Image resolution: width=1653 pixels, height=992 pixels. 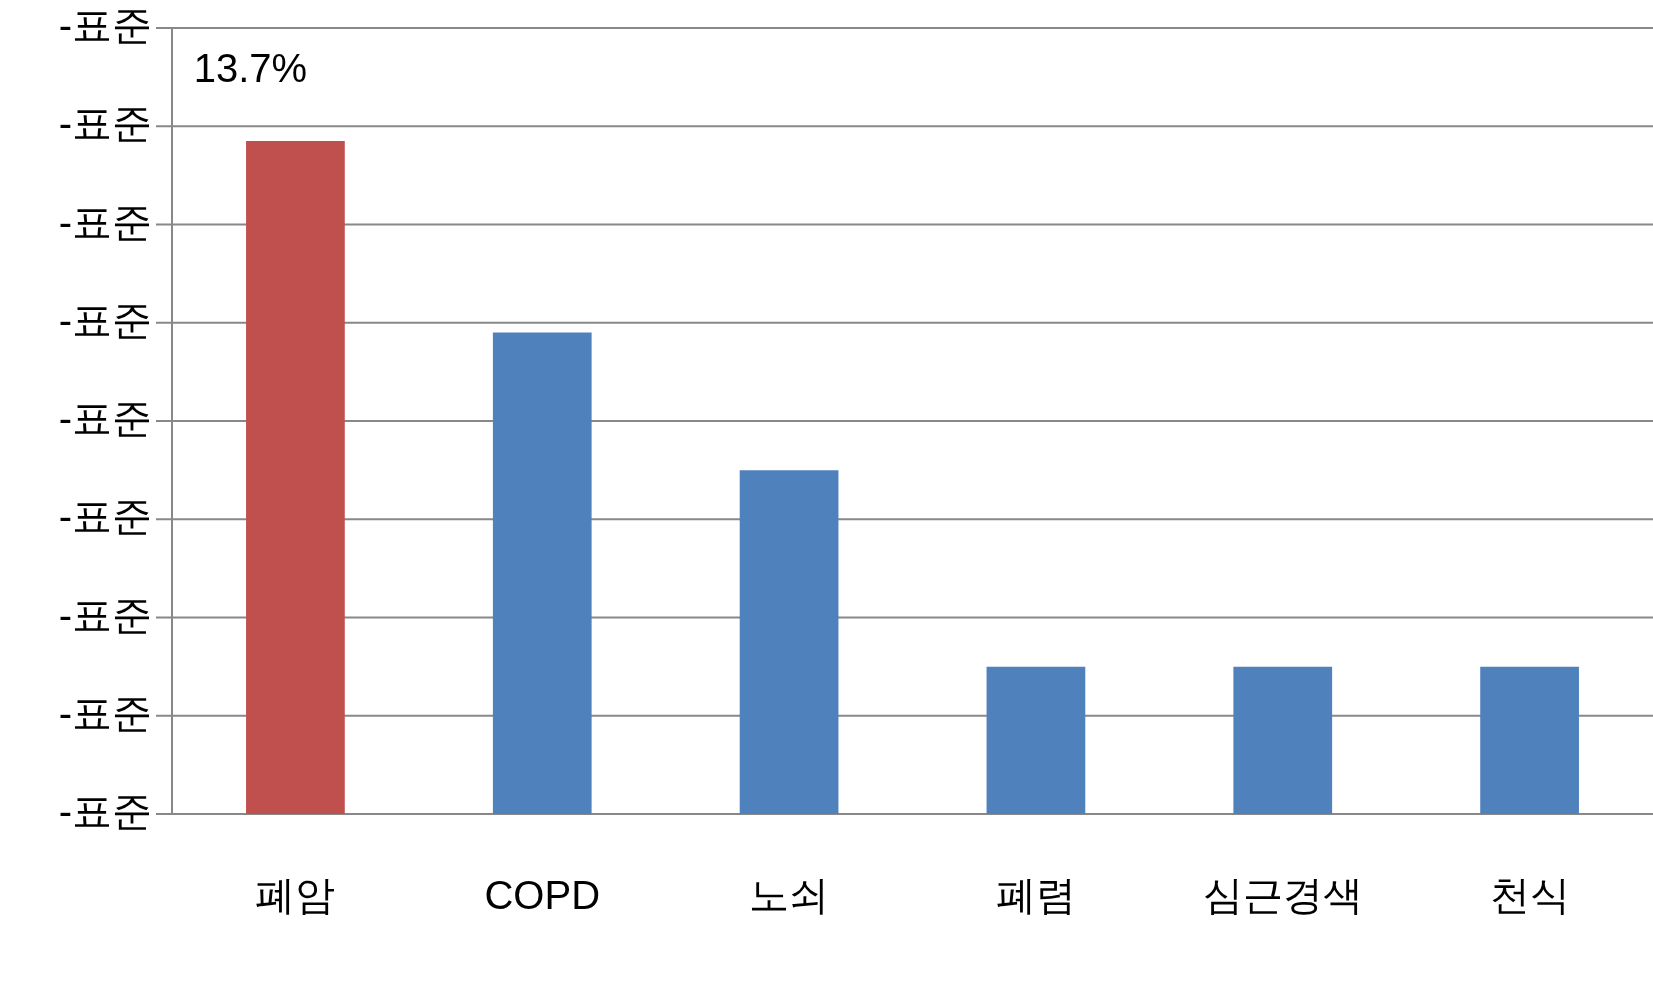 I want to click on x-tick-label: 심근경색, so click(x=1282, y=895).